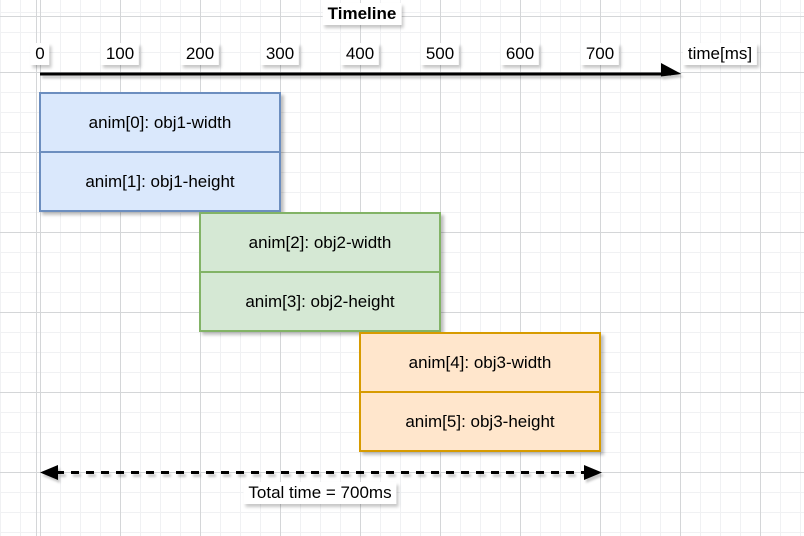 The height and width of the screenshot is (536, 804). What do you see at coordinates (520, 54) in the screenshot?
I see `axis-tick-600: 600` at bounding box center [520, 54].